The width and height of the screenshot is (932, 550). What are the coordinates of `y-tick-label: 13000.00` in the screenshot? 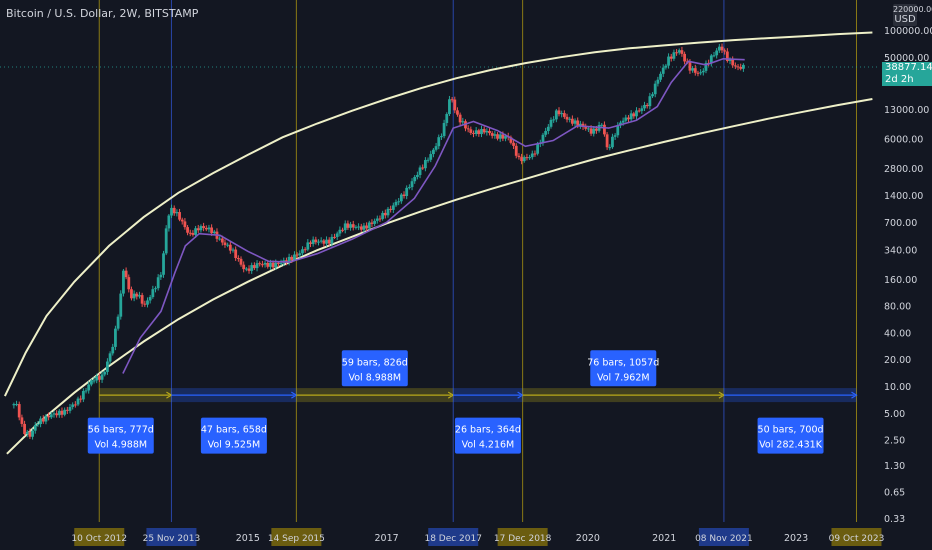 It's located at (906, 110).